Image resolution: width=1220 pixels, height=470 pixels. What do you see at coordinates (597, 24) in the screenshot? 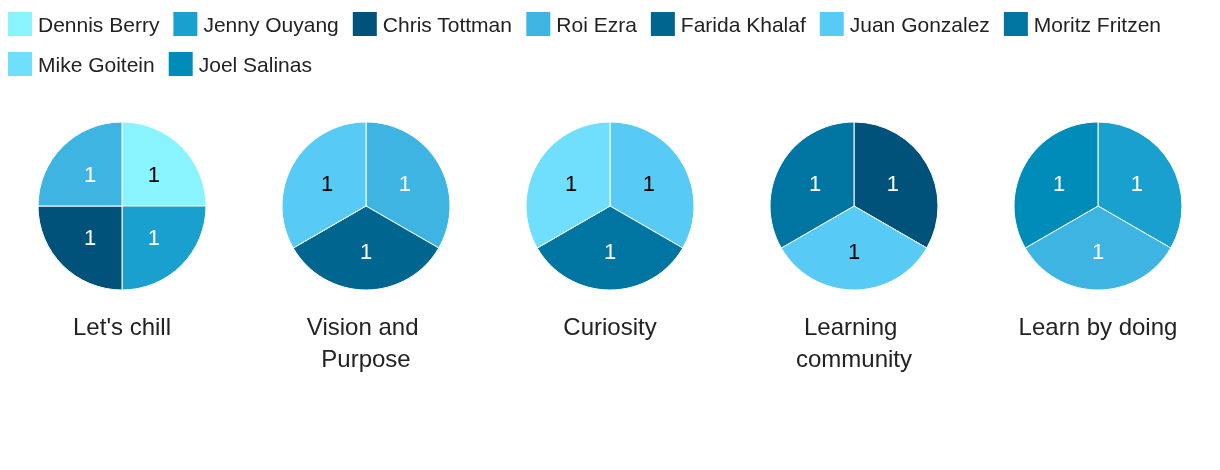
I see `legend-label: Roi Ezra` at bounding box center [597, 24].